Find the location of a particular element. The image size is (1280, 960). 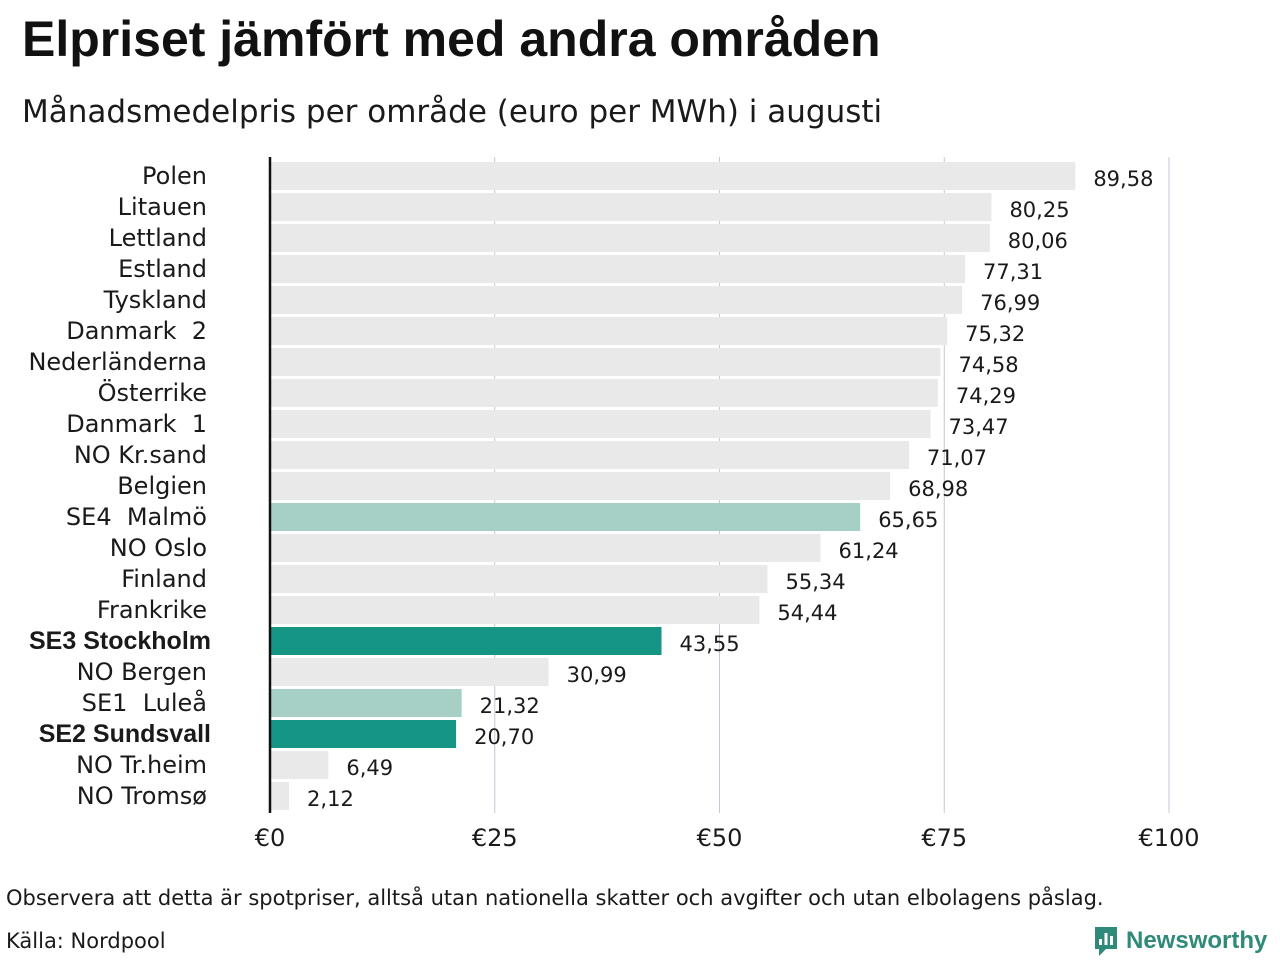

category-label: NO Kr.sand is located at coordinates (140, 455).